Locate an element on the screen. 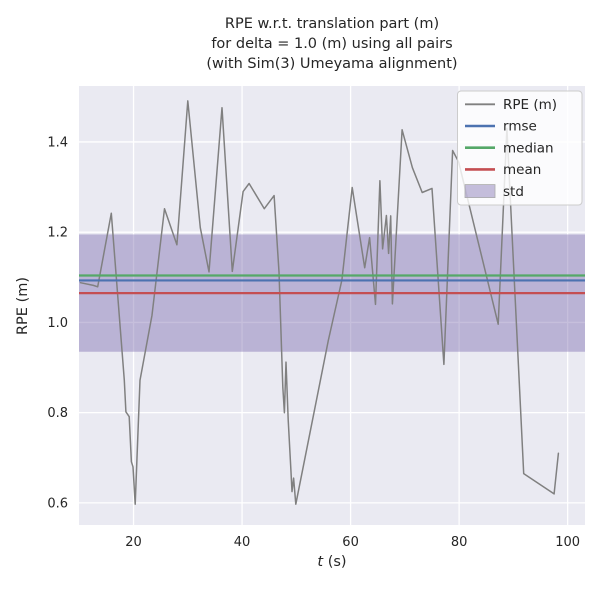 Image resolution: width=600 pixels, height=604 pixels. y-axis-label: RPE (m) is located at coordinates (23, 306).